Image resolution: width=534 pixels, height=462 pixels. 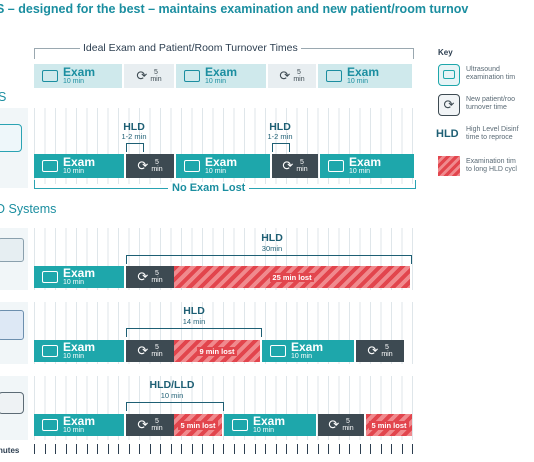 What do you see at coordinates (308, 351) in the screenshot?
I see `row2-exam-2: Exam 10 min` at bounding box center [308, 351].